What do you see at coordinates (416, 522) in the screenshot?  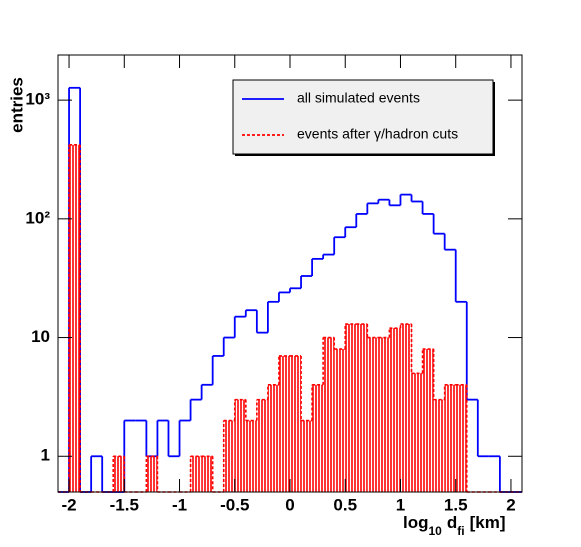 I see `x-label-part: log` at bounding box center [416, 522].